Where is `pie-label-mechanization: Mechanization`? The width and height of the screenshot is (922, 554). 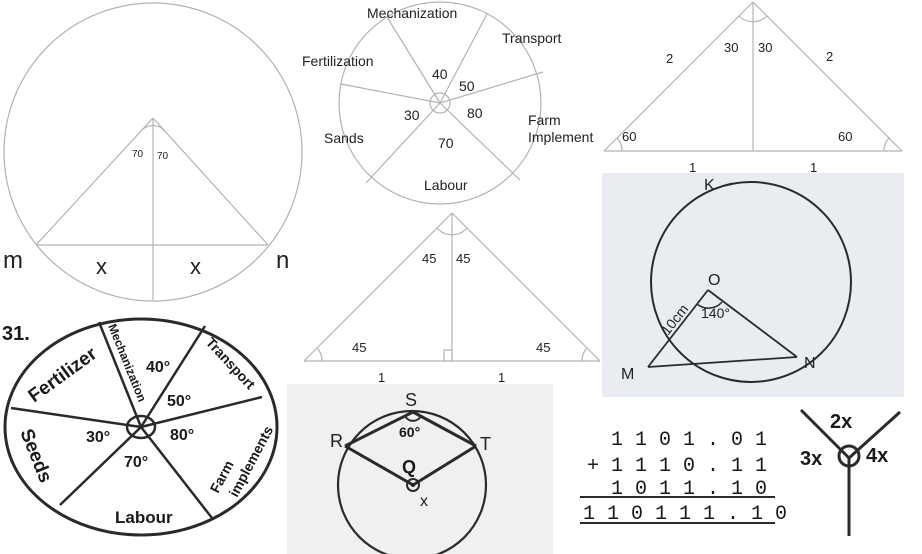 pie-label-mechanization: Mechanization is located at coordinates (412, 13).